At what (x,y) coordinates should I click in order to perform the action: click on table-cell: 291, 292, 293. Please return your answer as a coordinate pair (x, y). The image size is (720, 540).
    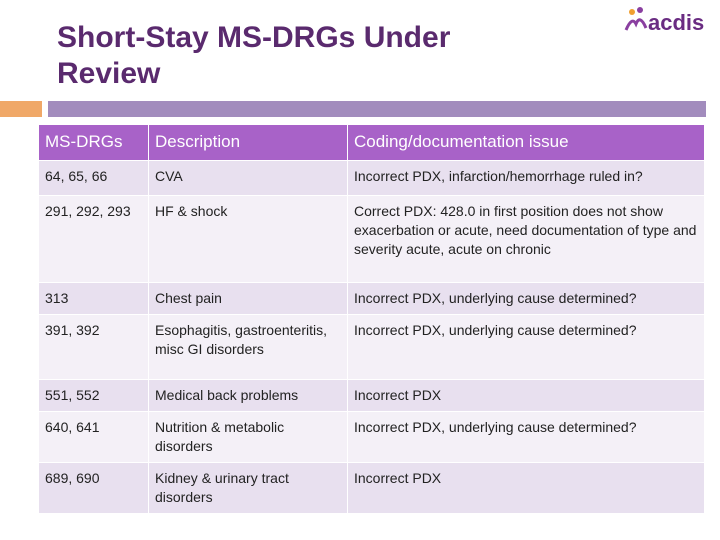
    Looking at the image, I should click on (93, 239).